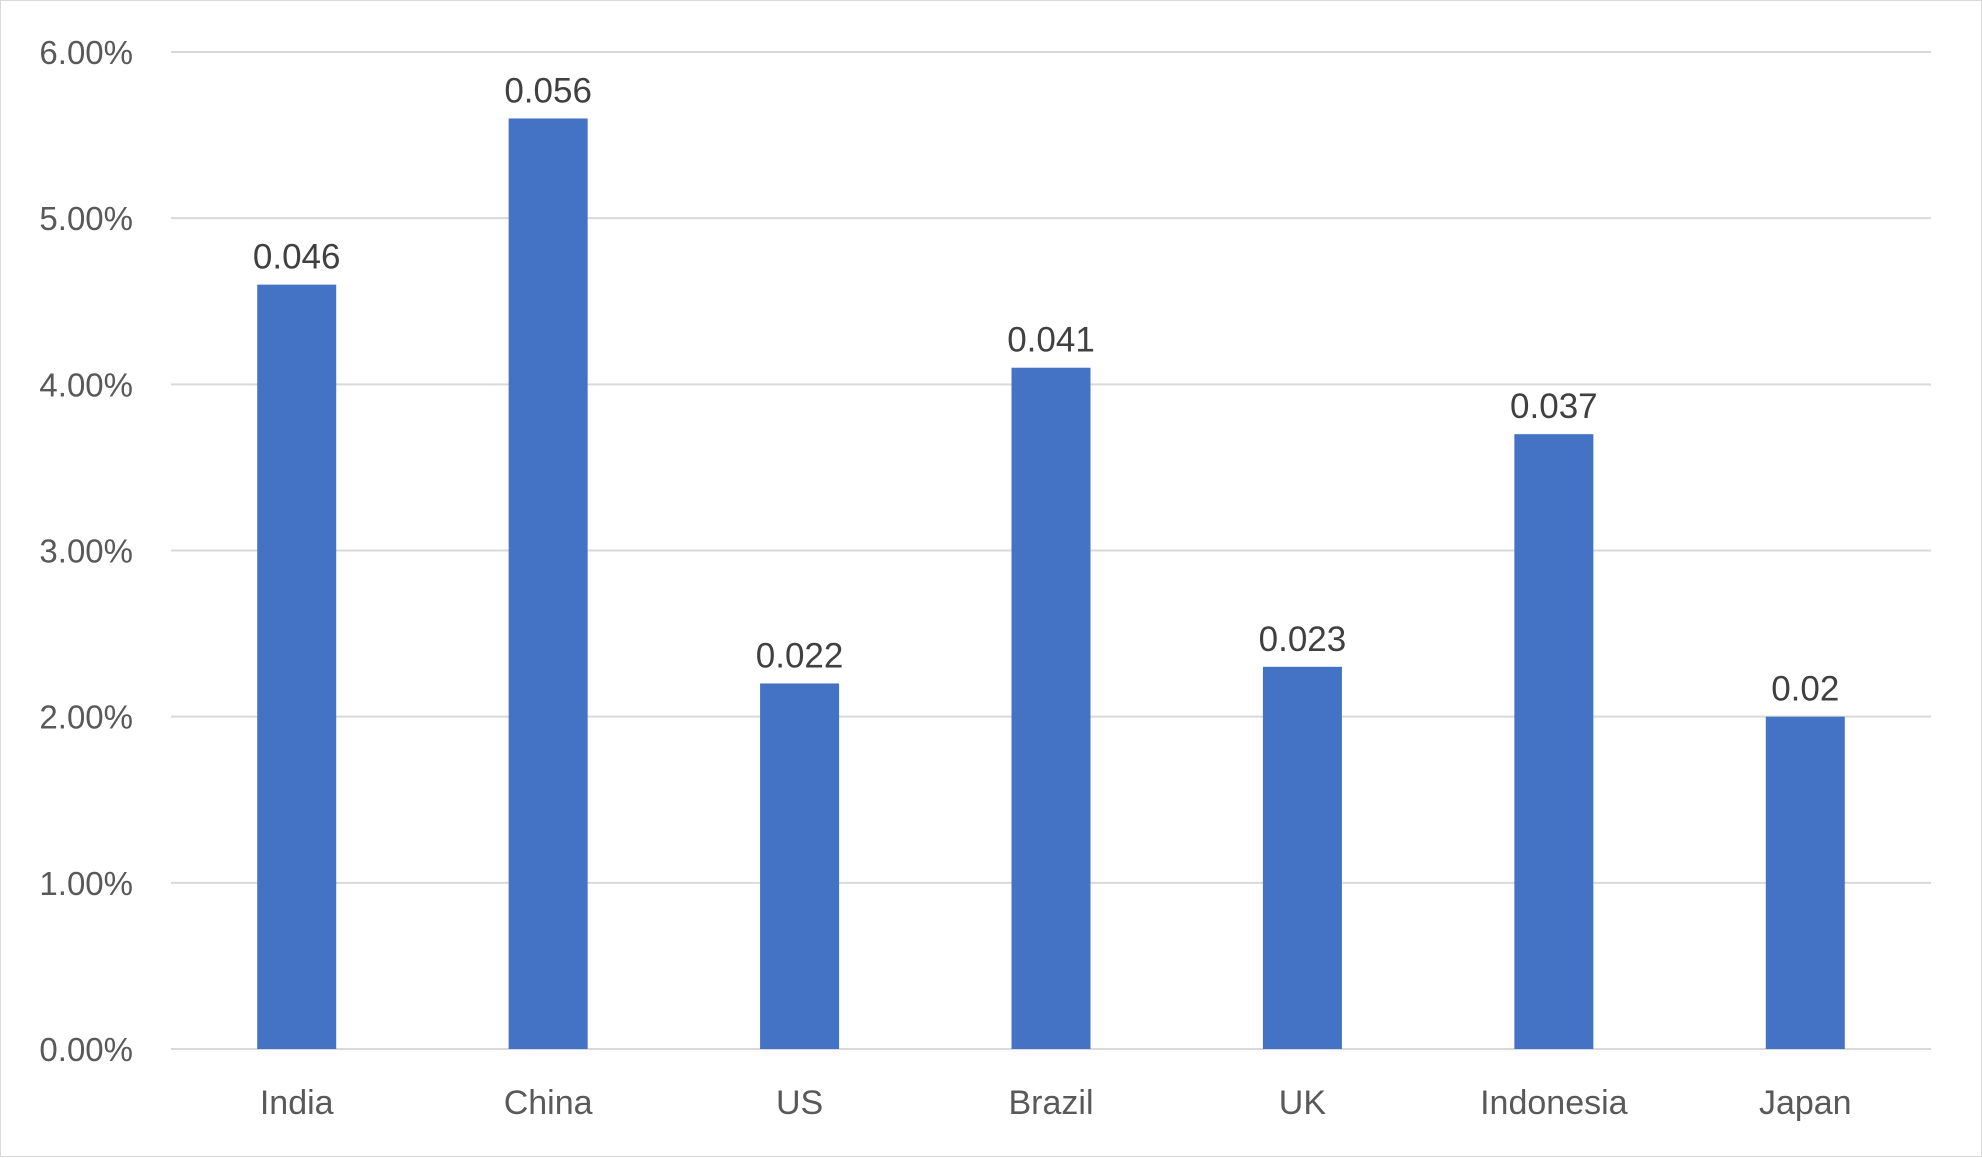  What do you see at coordinates (86, 717) in the screenshot?
I see `y-tick-label: 2.00%` at bounding box center [86, 717].